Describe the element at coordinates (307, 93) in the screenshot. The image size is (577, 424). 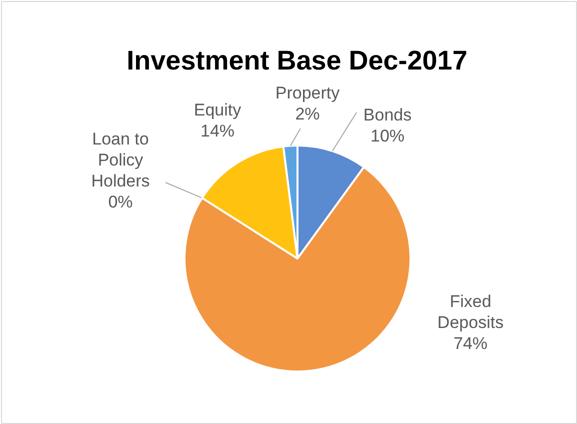
I see `slice-label: Property` at that location.